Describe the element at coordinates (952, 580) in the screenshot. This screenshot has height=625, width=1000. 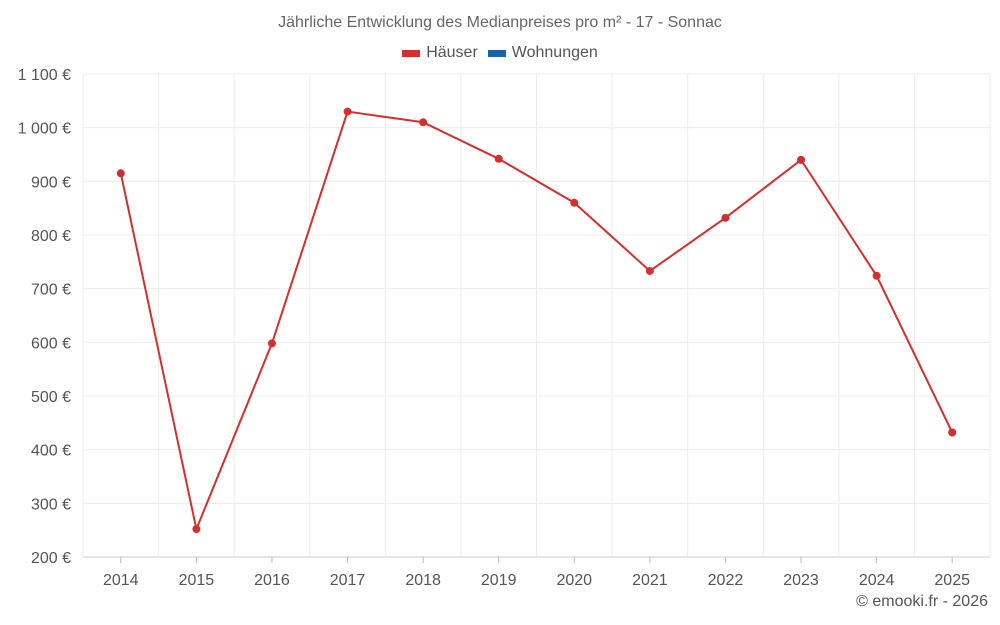
I see `x-tick-label: 2025` at that location.